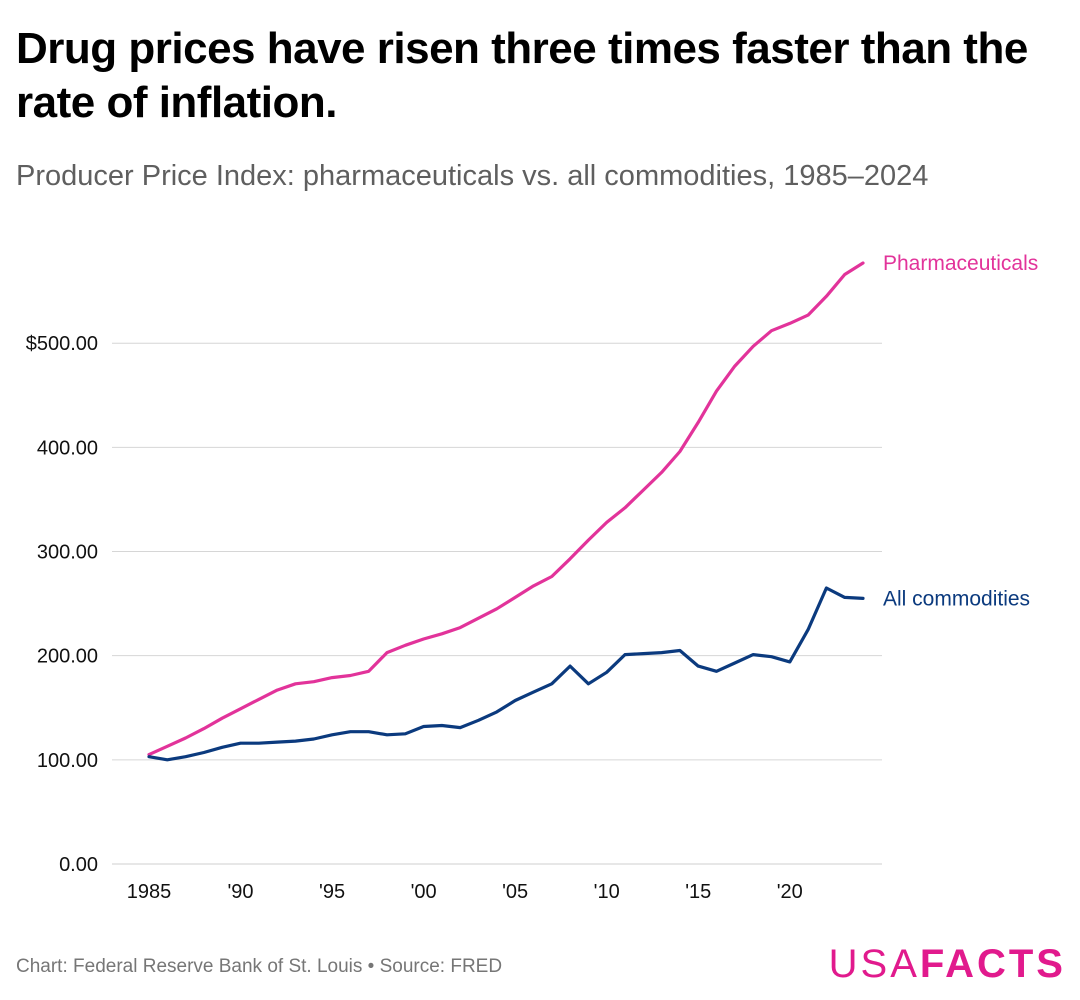  Describe the element at coordinates (515, 892) in the screenshot. I see `x-tick-label: '05` at that location.